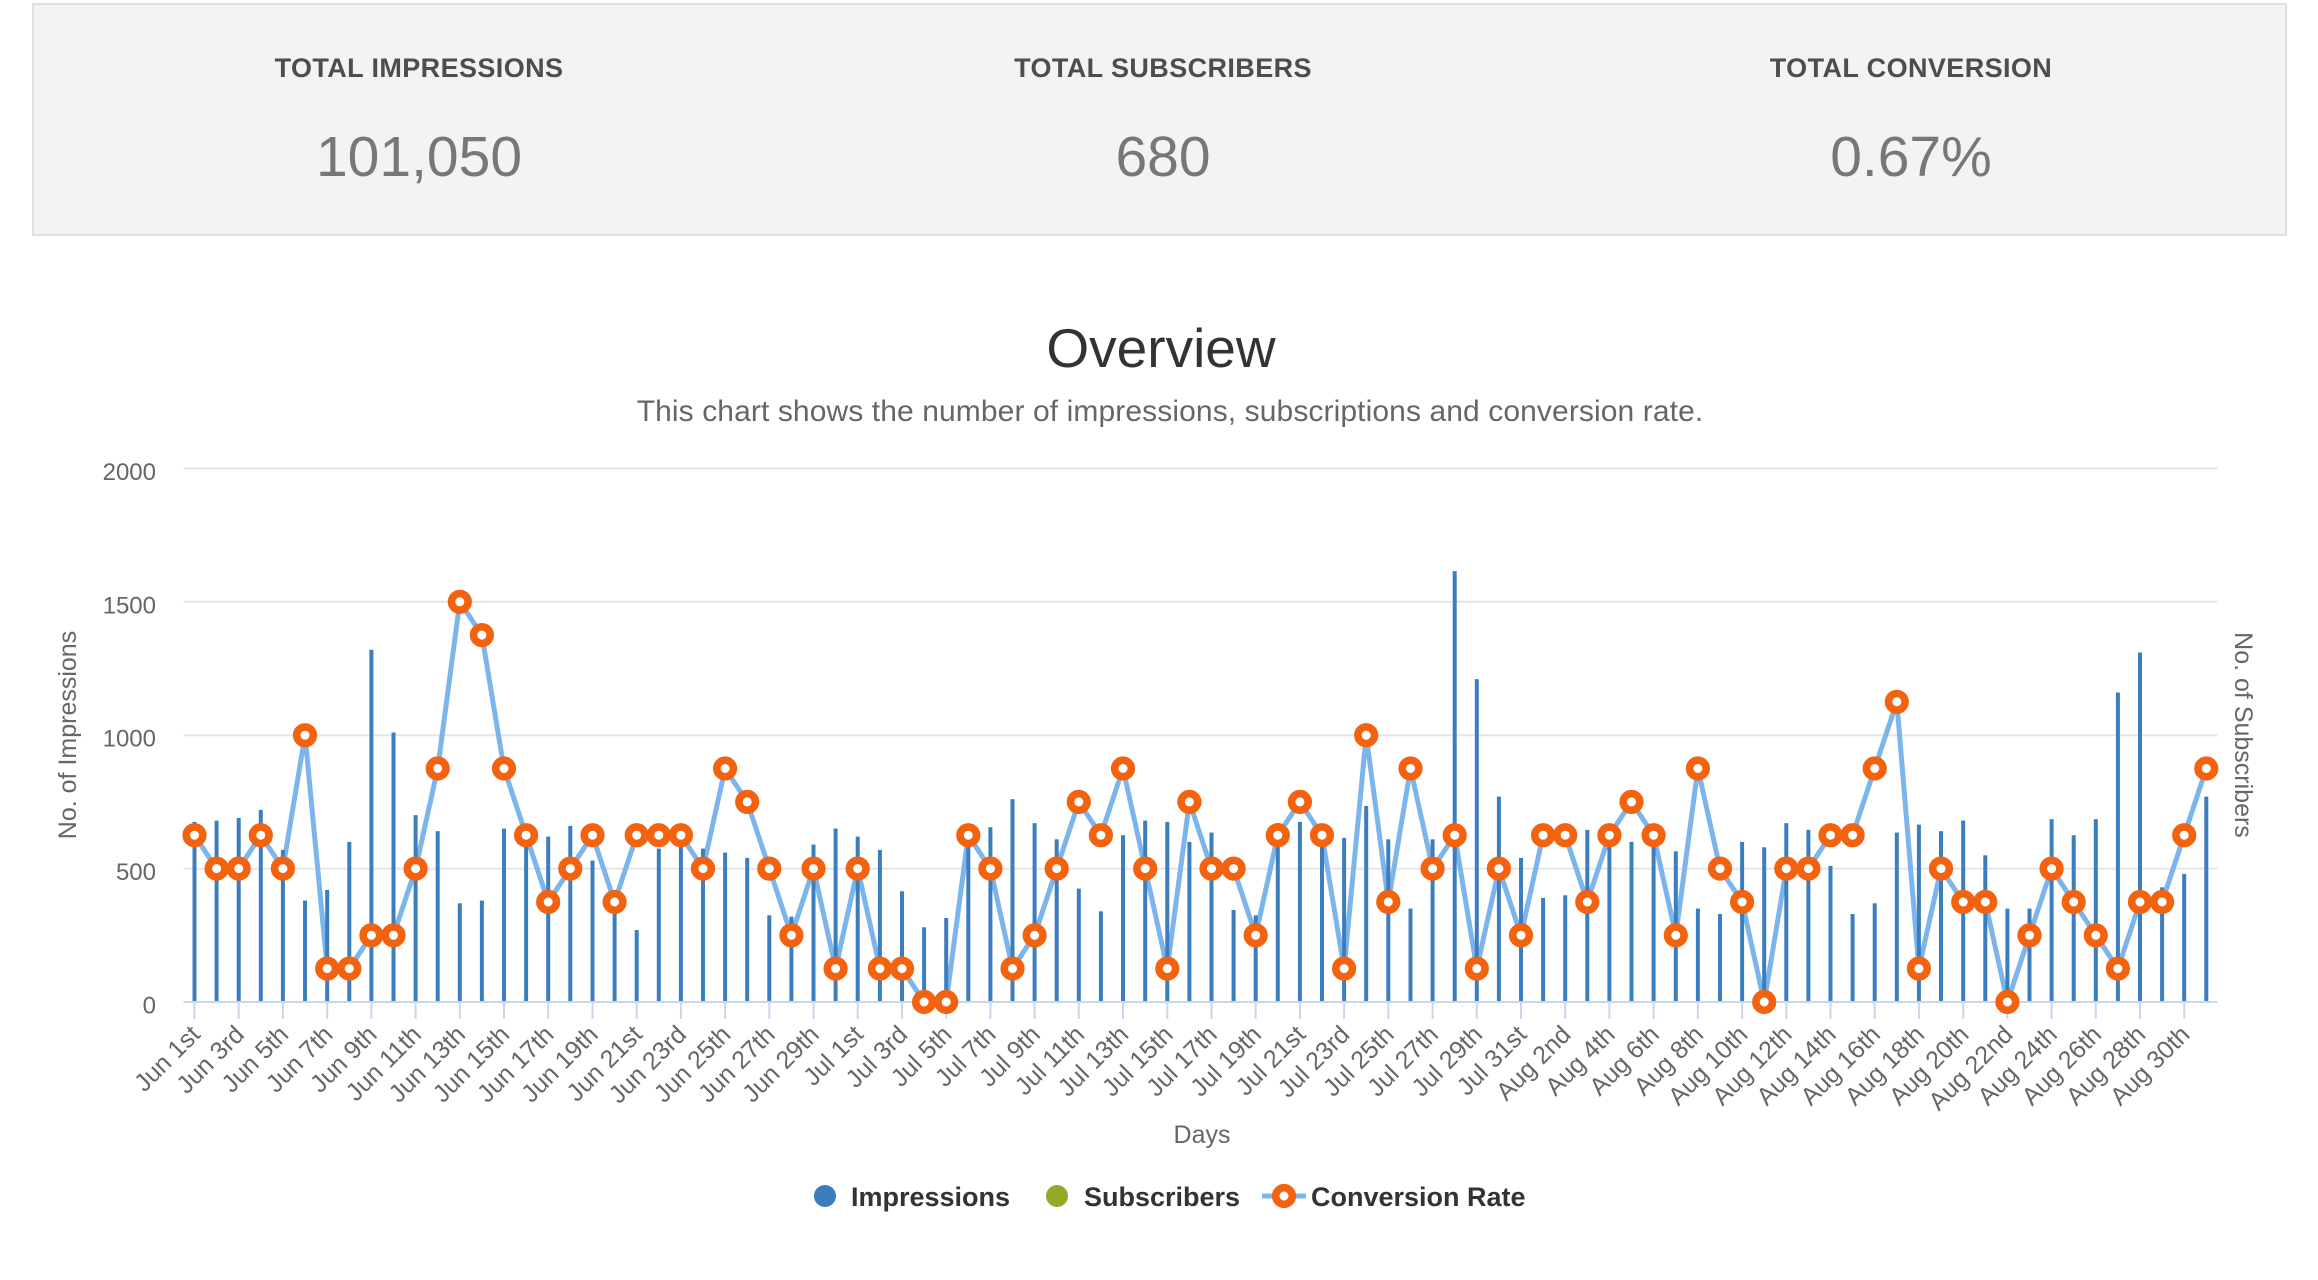  What do you see at coordinates (129, 472) in the screenshot?
I see `svg-text: 2000` at bounding box center [129, 472].